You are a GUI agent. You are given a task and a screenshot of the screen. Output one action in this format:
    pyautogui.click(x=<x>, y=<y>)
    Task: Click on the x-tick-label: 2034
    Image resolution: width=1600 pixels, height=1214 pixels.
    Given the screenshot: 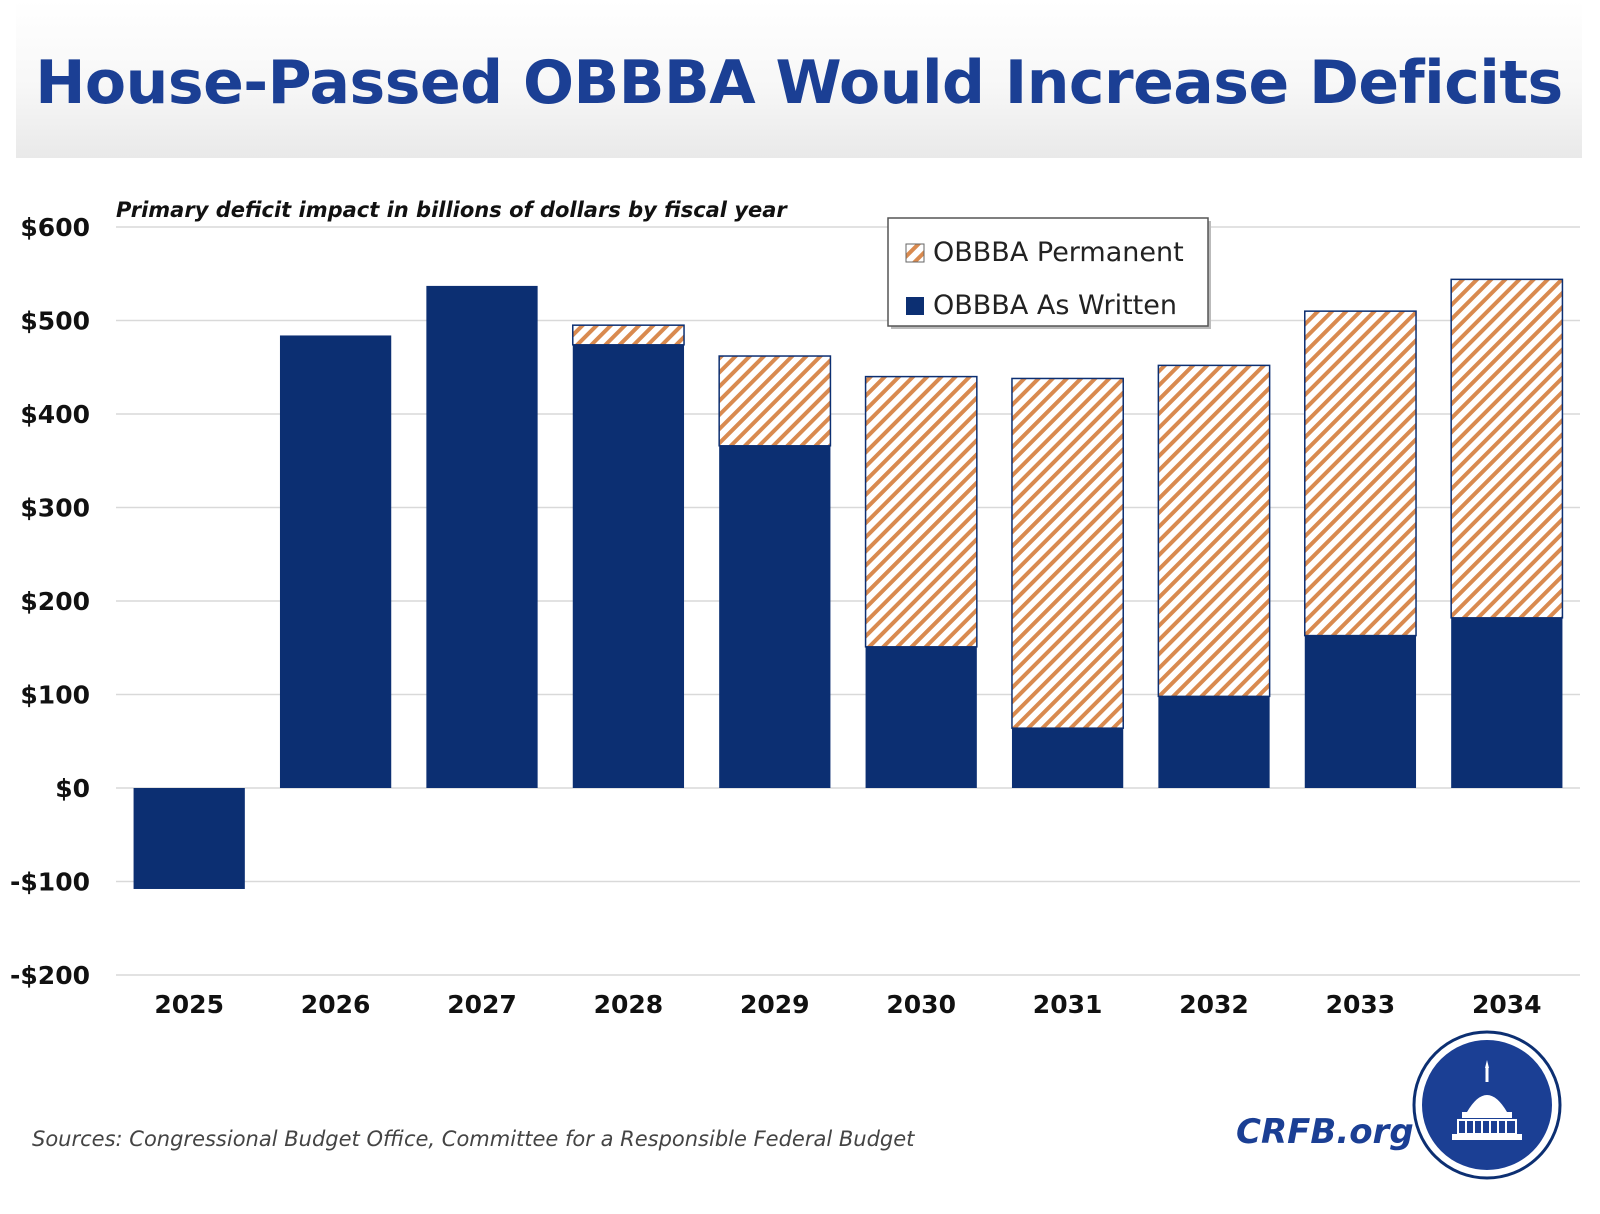 What is the action you would take?
    pyautogui.click(x=1507, y=1004)
    